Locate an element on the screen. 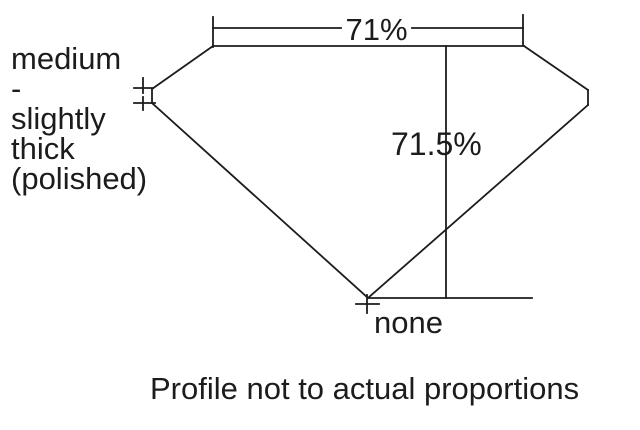  girdle-label-line-2: - is located at coordinates (16, 88).